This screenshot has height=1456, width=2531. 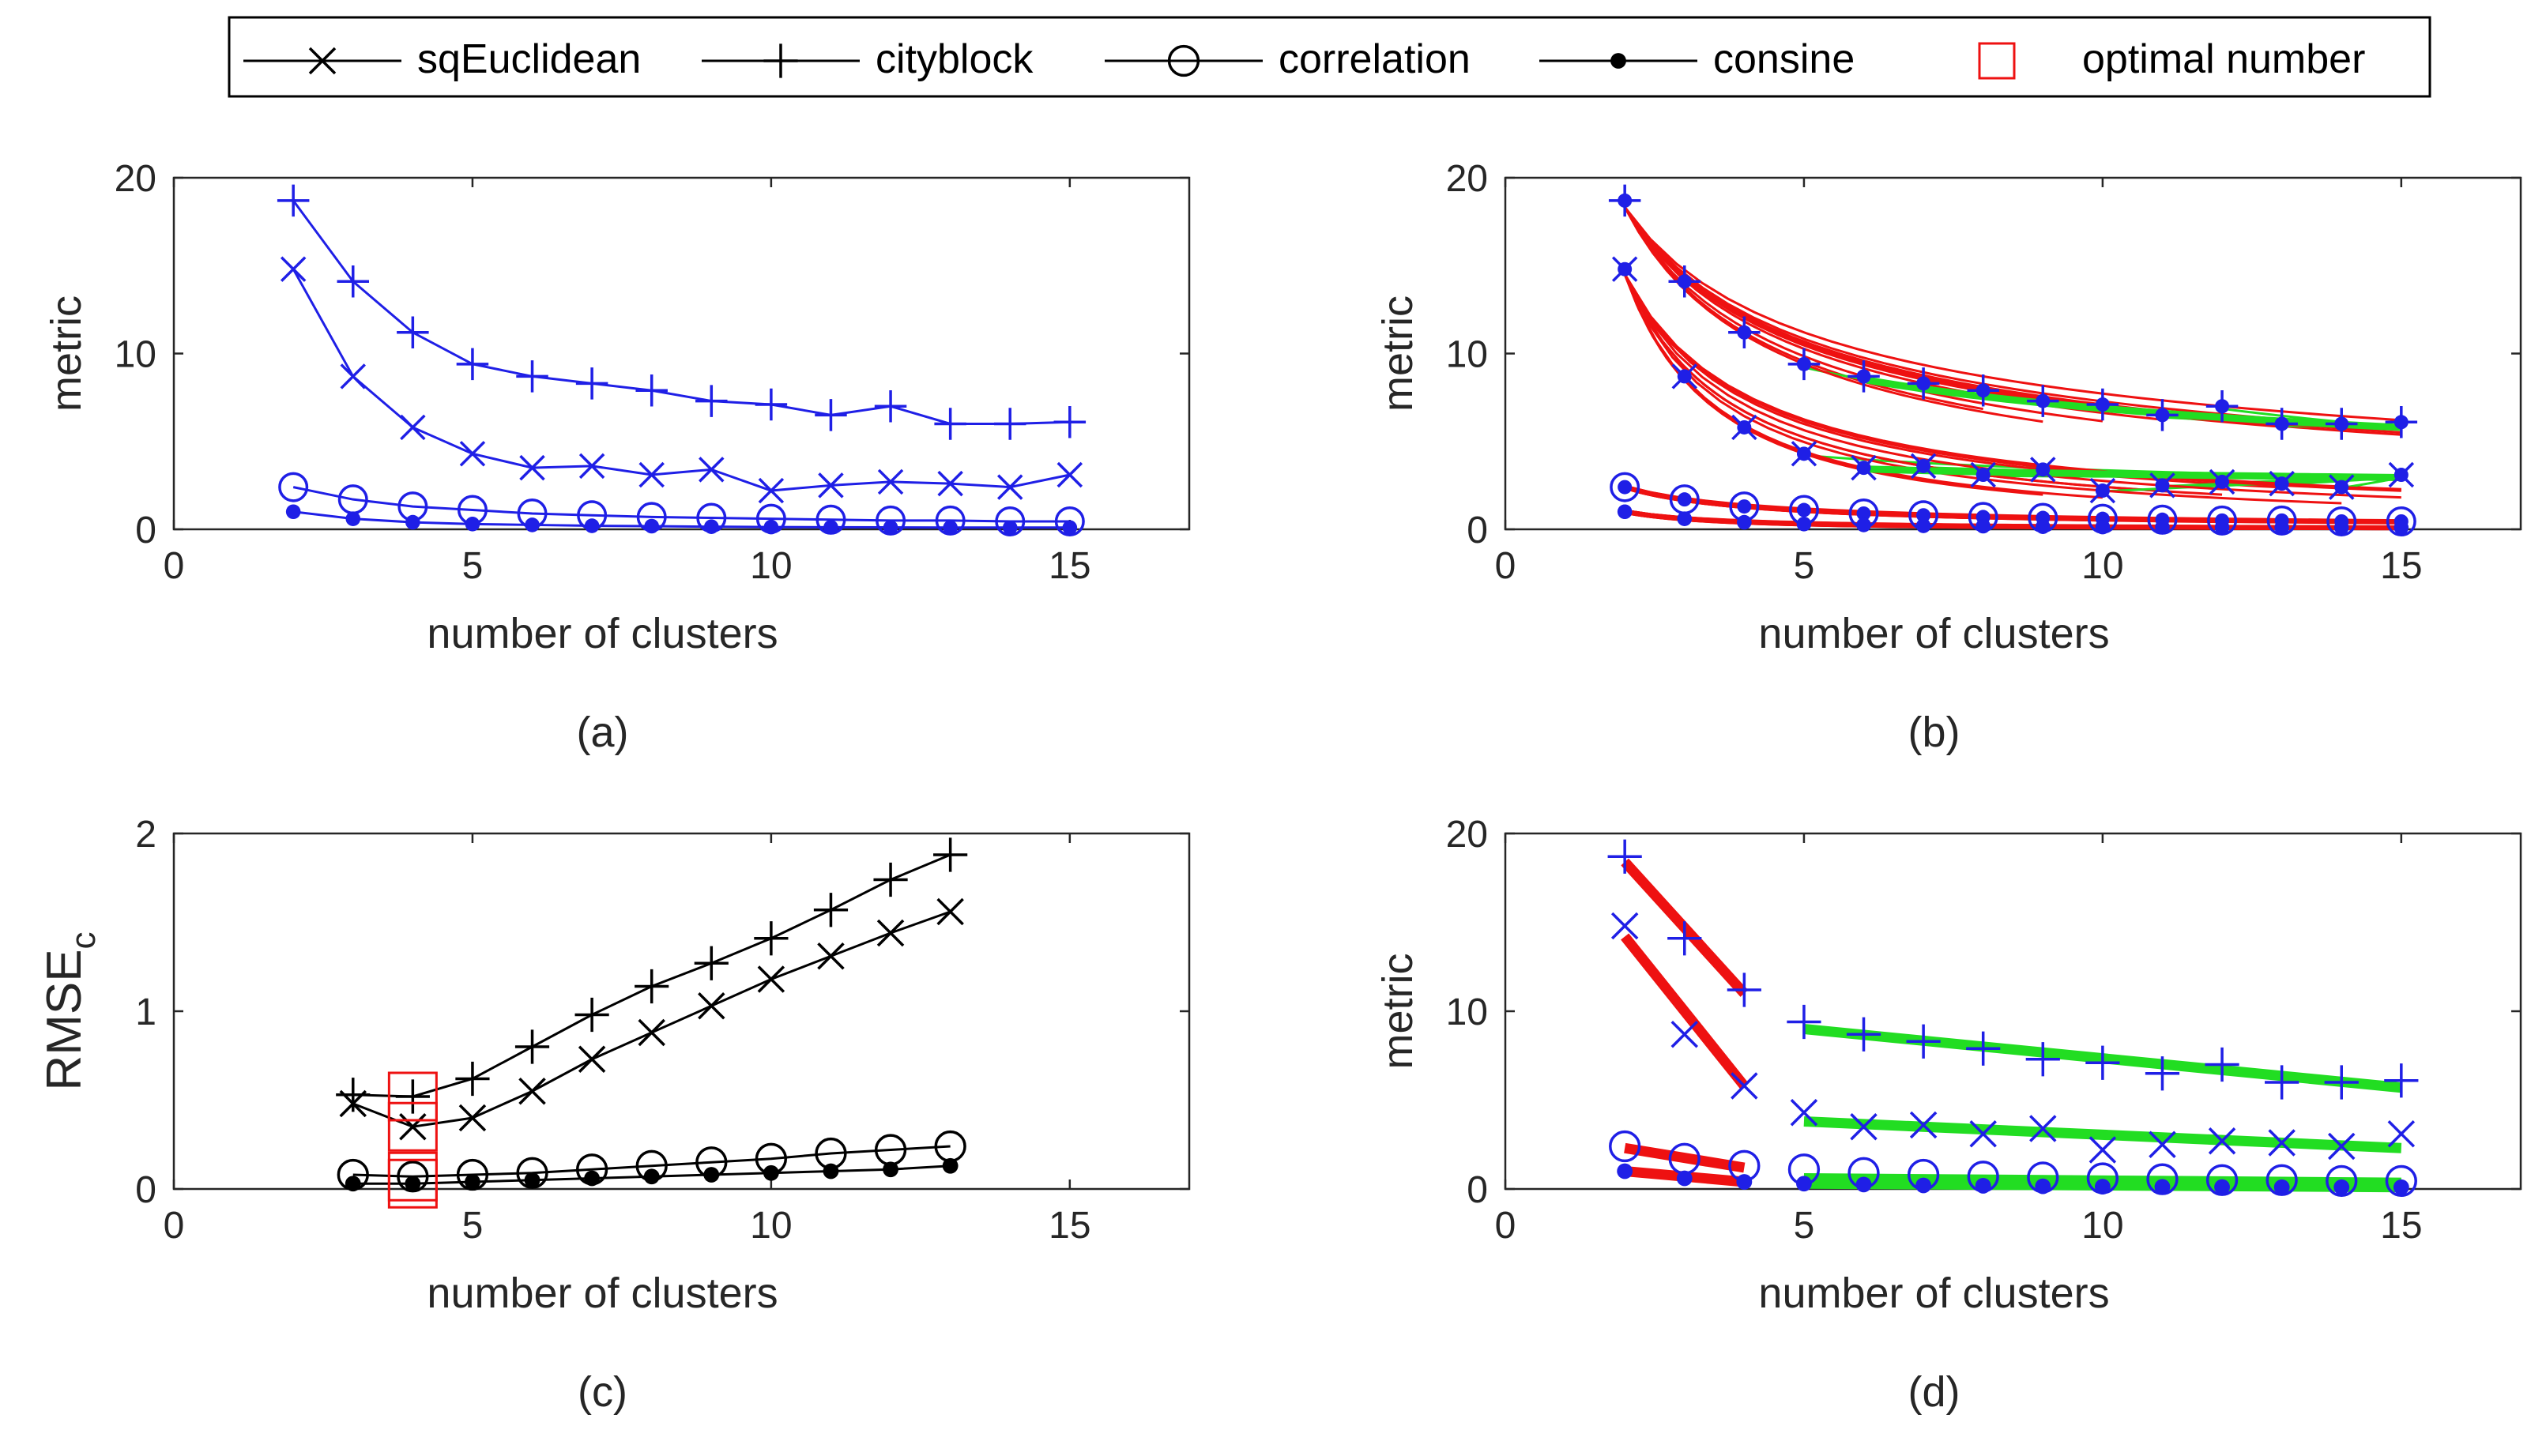 What do you see at coordinates (2223, 59) in the screenshot?
I see `legend-label: optimal number` at bounding box center [2223, 59].